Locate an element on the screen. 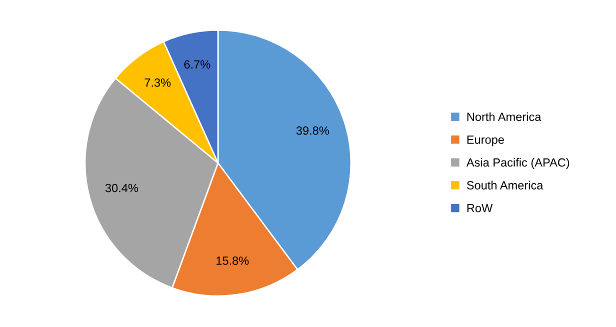 Image resolution: width=616 pixels, height=327 pixels. data-label: 30.4% is located at coordinates (121, 188).